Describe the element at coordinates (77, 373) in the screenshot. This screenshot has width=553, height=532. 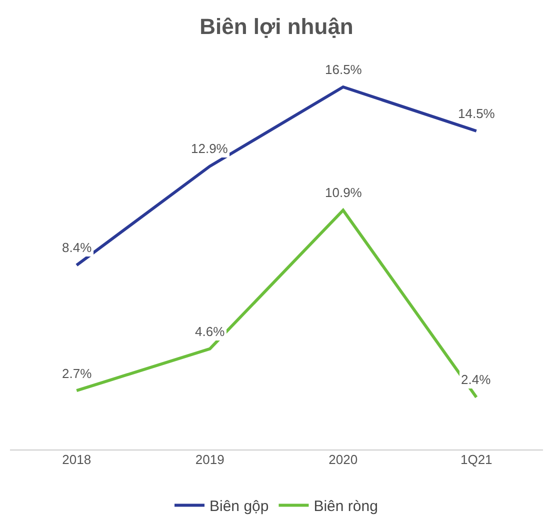
I see `data-label: 2.7%` at that location.